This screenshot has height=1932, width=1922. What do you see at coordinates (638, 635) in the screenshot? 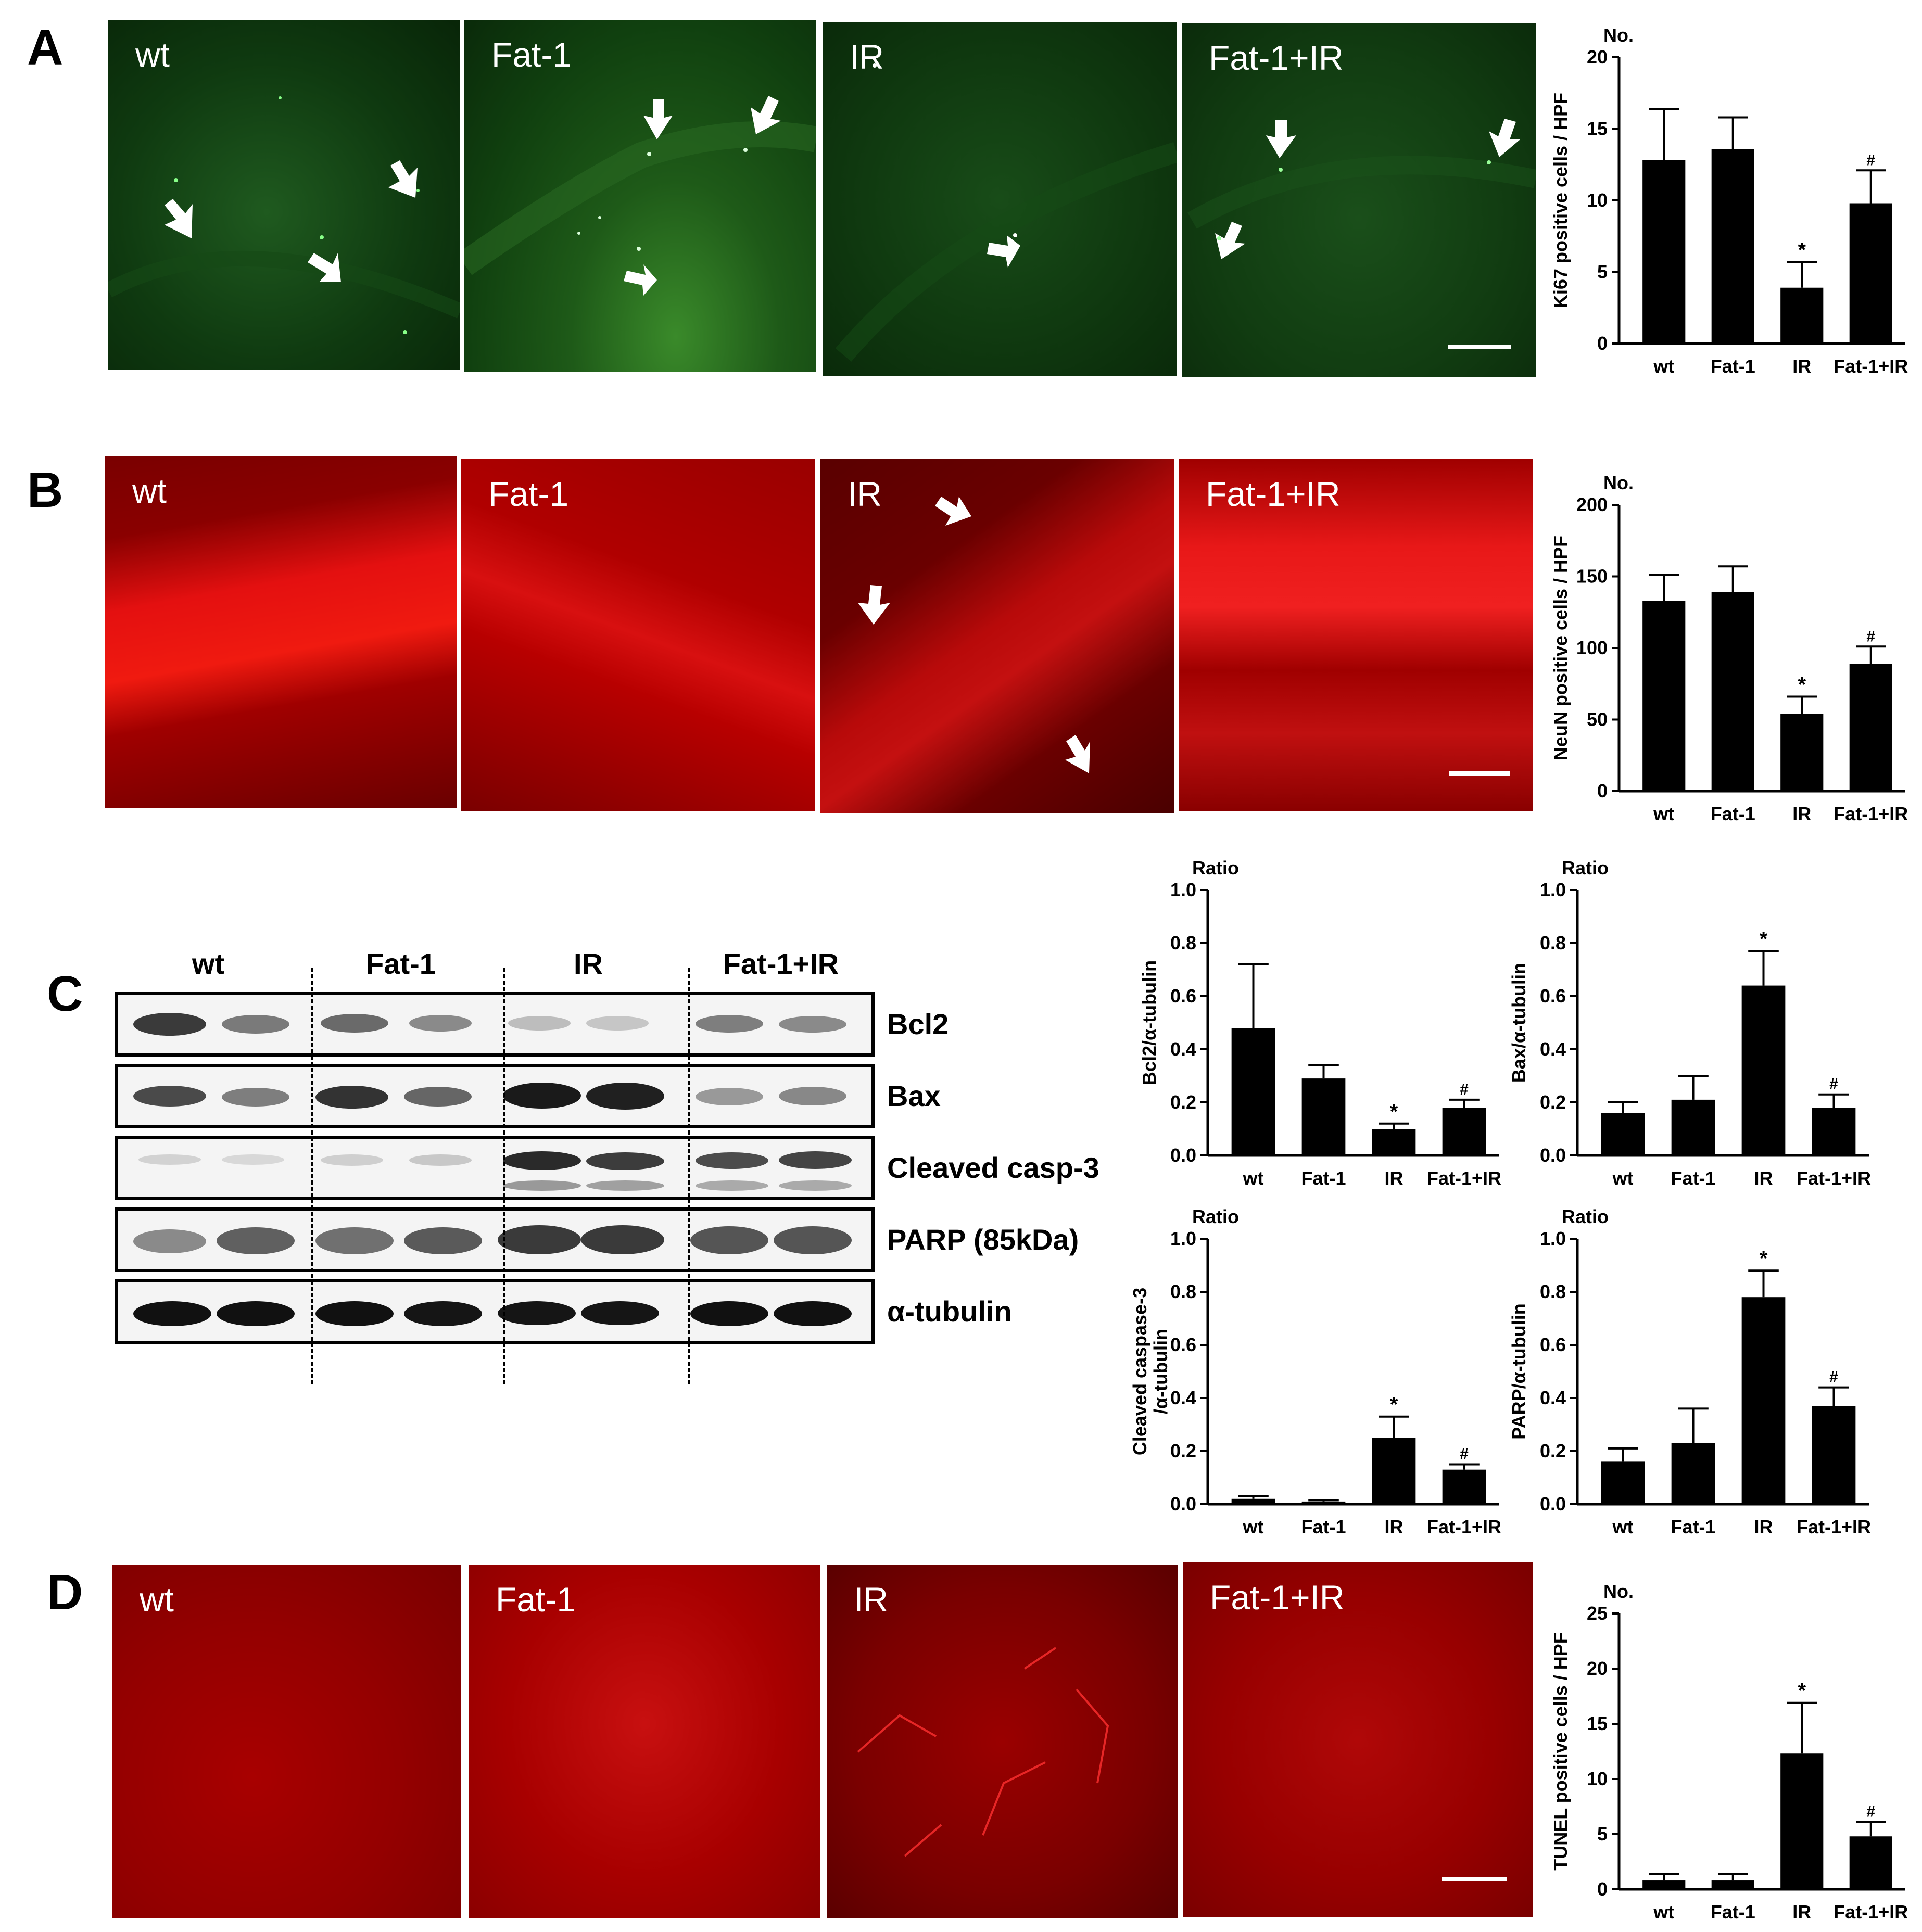
I see `micrograph-b-fat1: Fat-1` at bounding box center [638, 635].